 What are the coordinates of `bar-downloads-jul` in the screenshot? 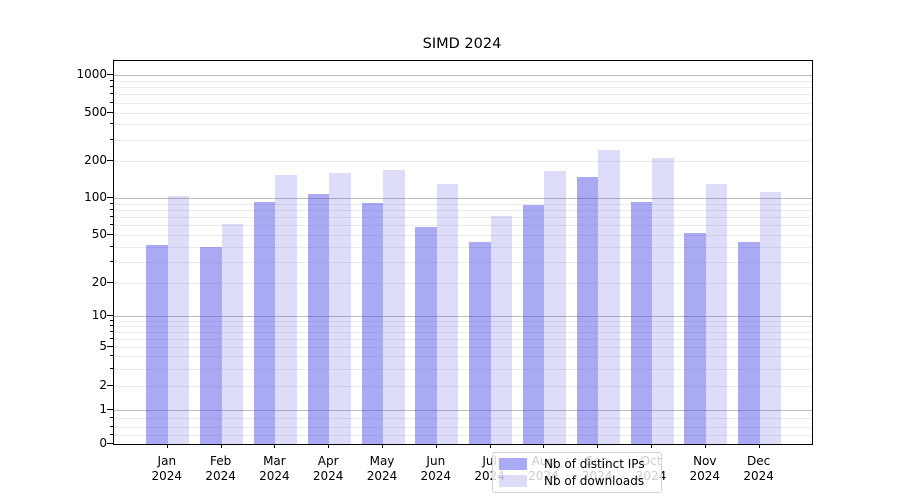 It's located at (501, 330).